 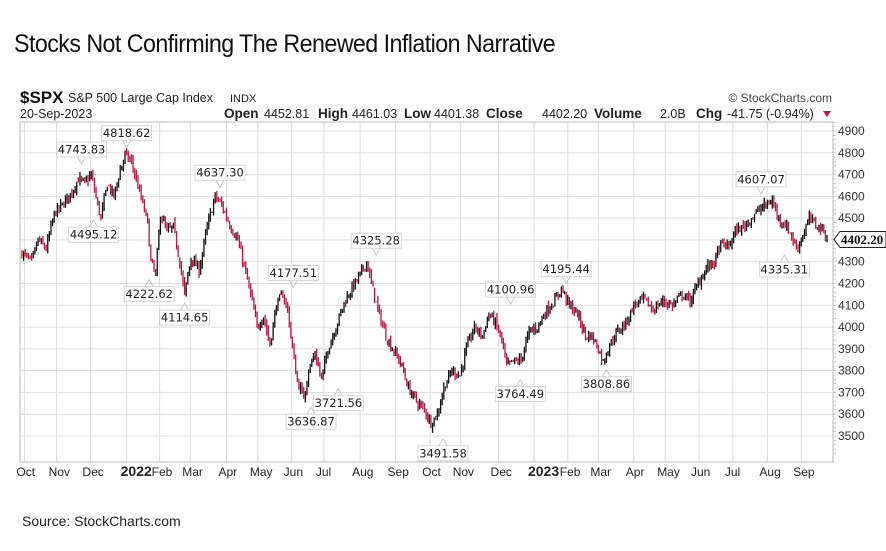 What do you see at coordinates (456, 114) in the screenshot?
I see `low-value: 4401.38` at bounding box center [456, 114].